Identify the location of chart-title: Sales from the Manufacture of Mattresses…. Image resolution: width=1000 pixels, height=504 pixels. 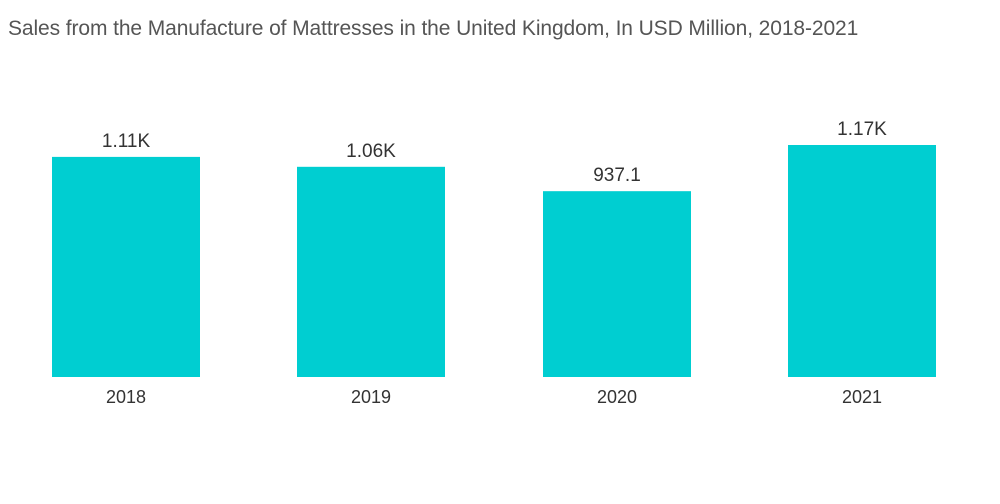
(433, 28).